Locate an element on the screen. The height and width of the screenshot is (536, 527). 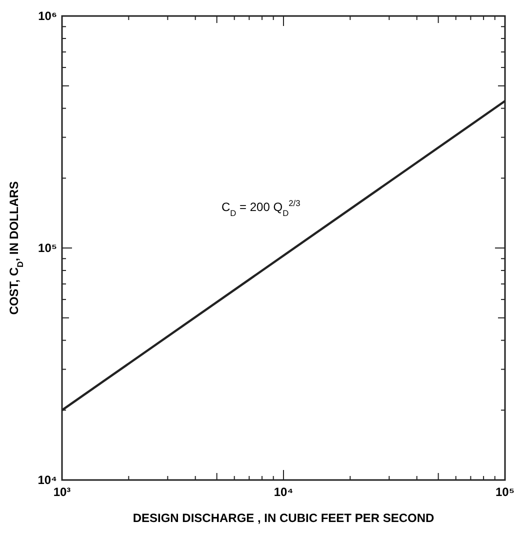
x-tick-label: 10⁴ is located at coordinates (284, 492).